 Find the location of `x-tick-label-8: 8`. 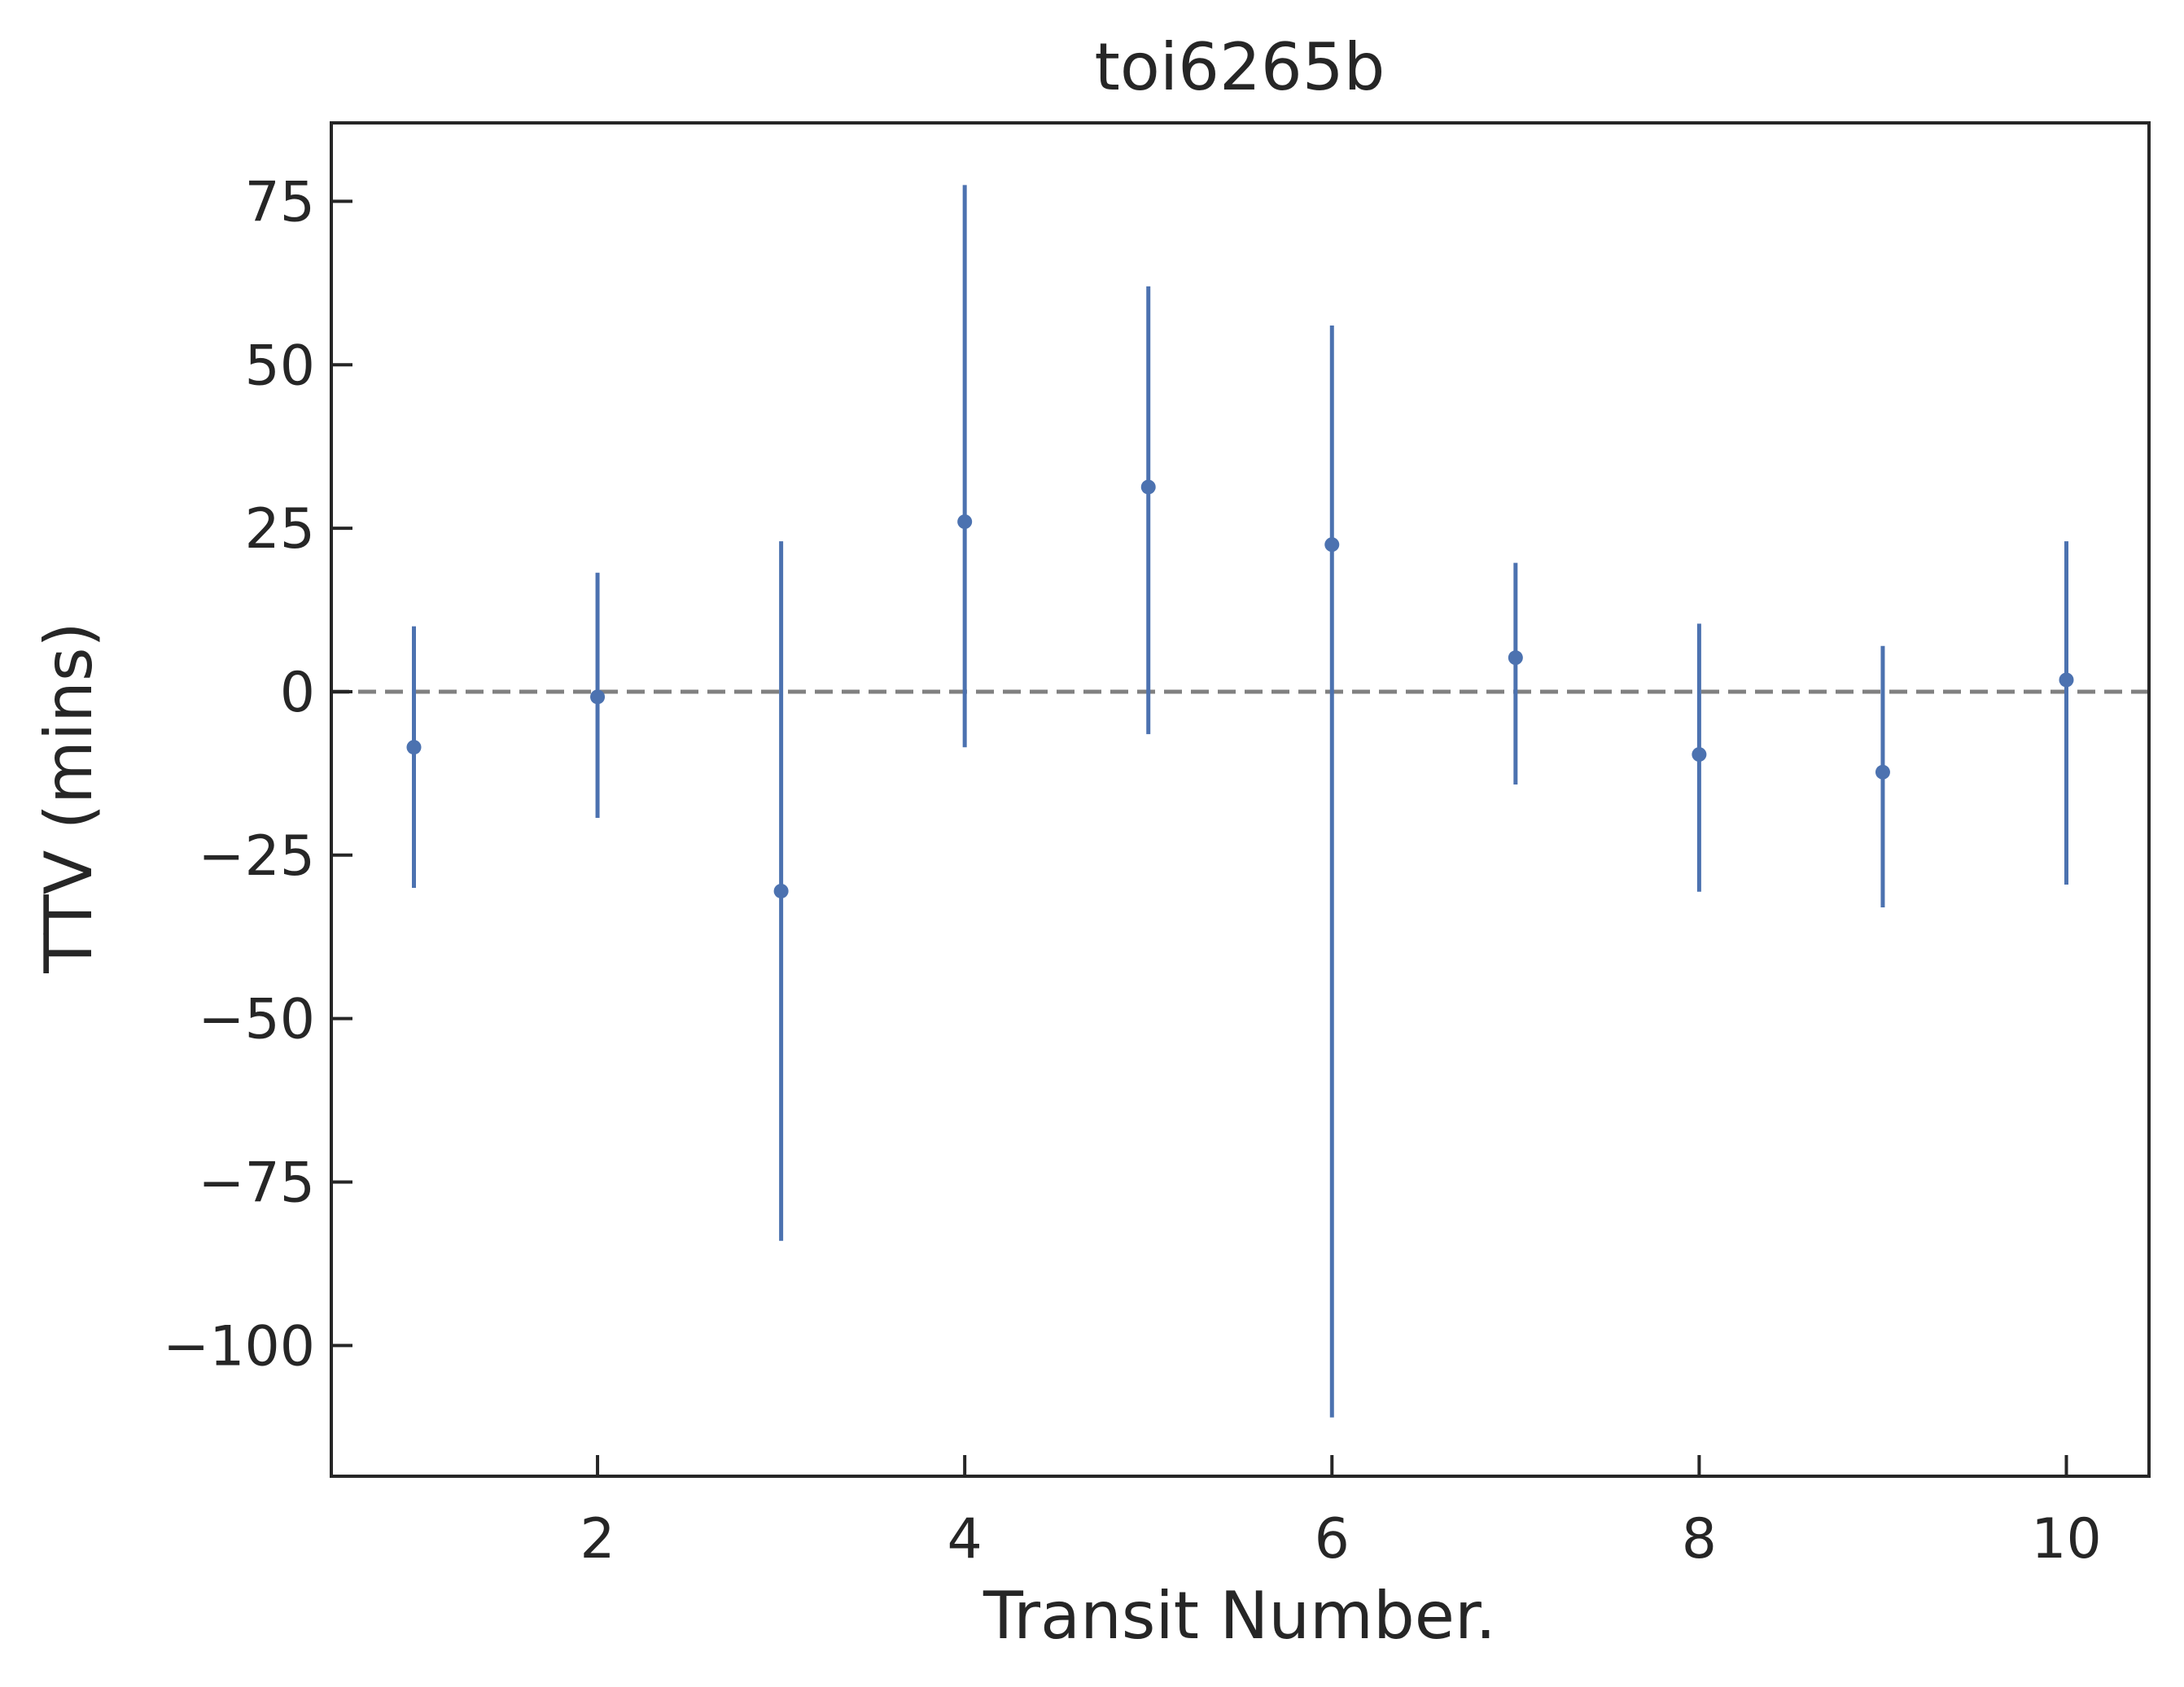

x-tick-label-8: 8 is located at coordinates (1699, 1539).